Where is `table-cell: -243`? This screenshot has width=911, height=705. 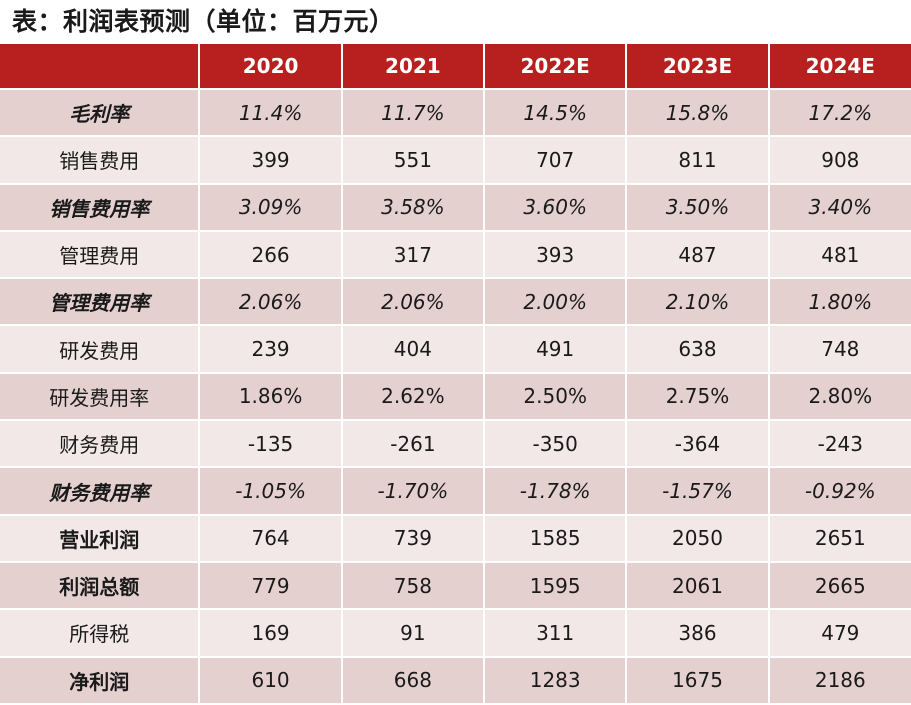 table-cell: -243 is located at coordinates (839, 444).